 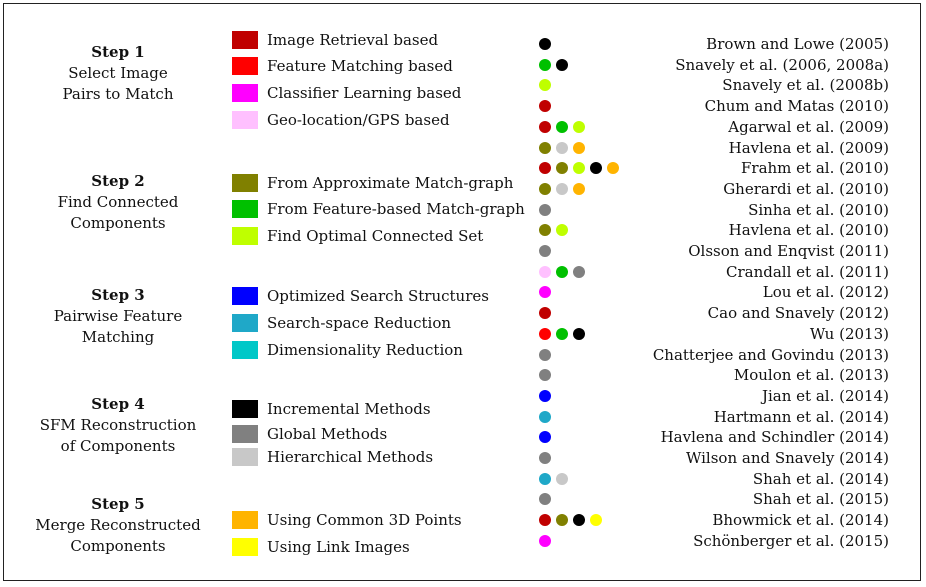 I want to click on reference-row: Havlena and Schindler (2014), so click(x=714, y=437).